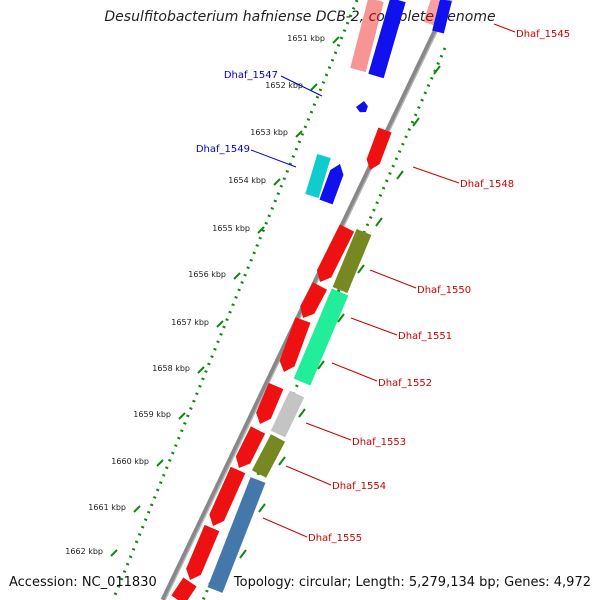 The height and width of the screenshot is (600, 600). Describe the element at coordinates (84, 551) in the screenshot. I see `tick-label: 1662 kbp` at that location.